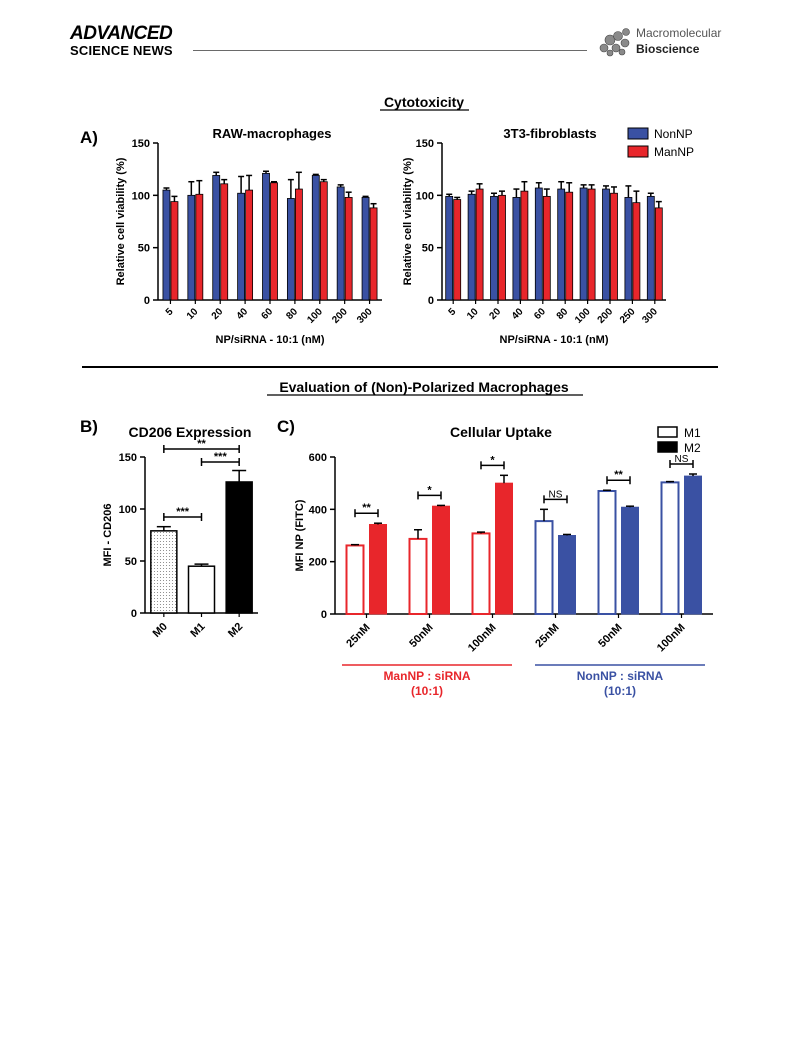  Describe the element at coordinates (318, 510) in the screenshot. I see `y-tick-label: 400` at that location.